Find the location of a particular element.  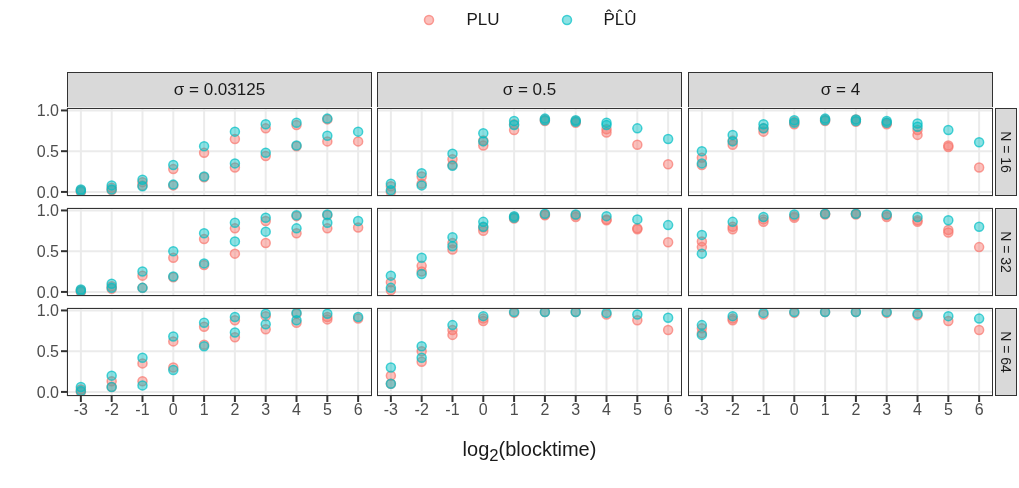

chart-title: σ = 0.03125 is located at coordinates (219, 90).